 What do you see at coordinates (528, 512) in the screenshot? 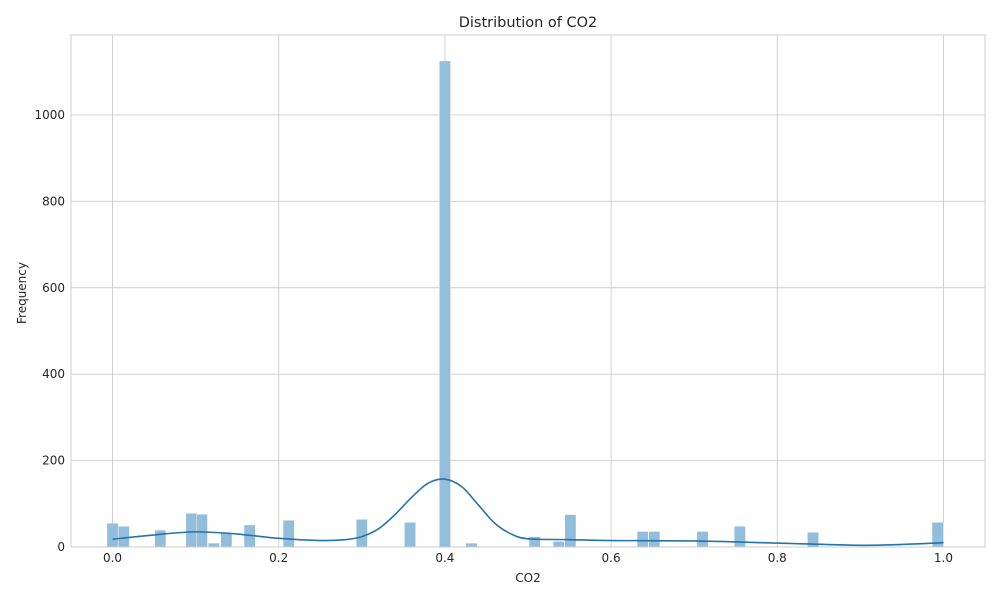
I see `kde-line` at bounding box center [528, 512].